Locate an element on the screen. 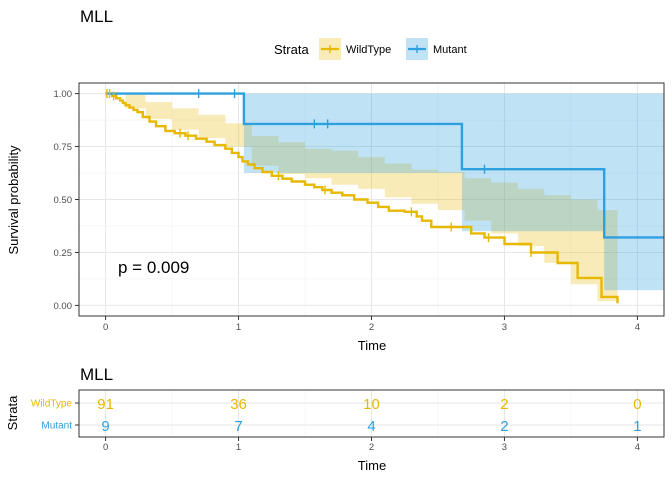 Image resolution: width=672 pixels, height=480 pixels. risk-count-wildtype: 0 is located at coordinates (637, 404).